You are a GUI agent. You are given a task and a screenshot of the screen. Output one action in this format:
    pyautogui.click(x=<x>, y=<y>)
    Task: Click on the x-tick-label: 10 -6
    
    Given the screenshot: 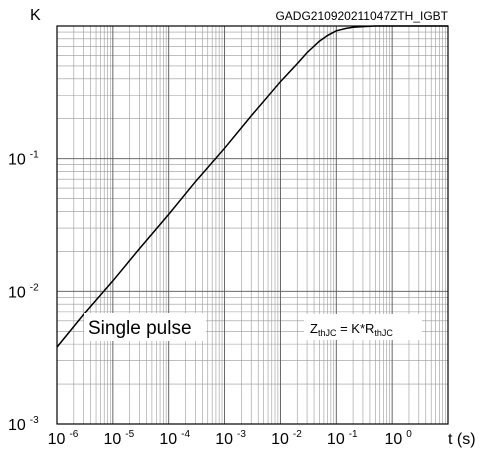 What is the action you would take?
    pyautogui.click(x=63, y=438)
    